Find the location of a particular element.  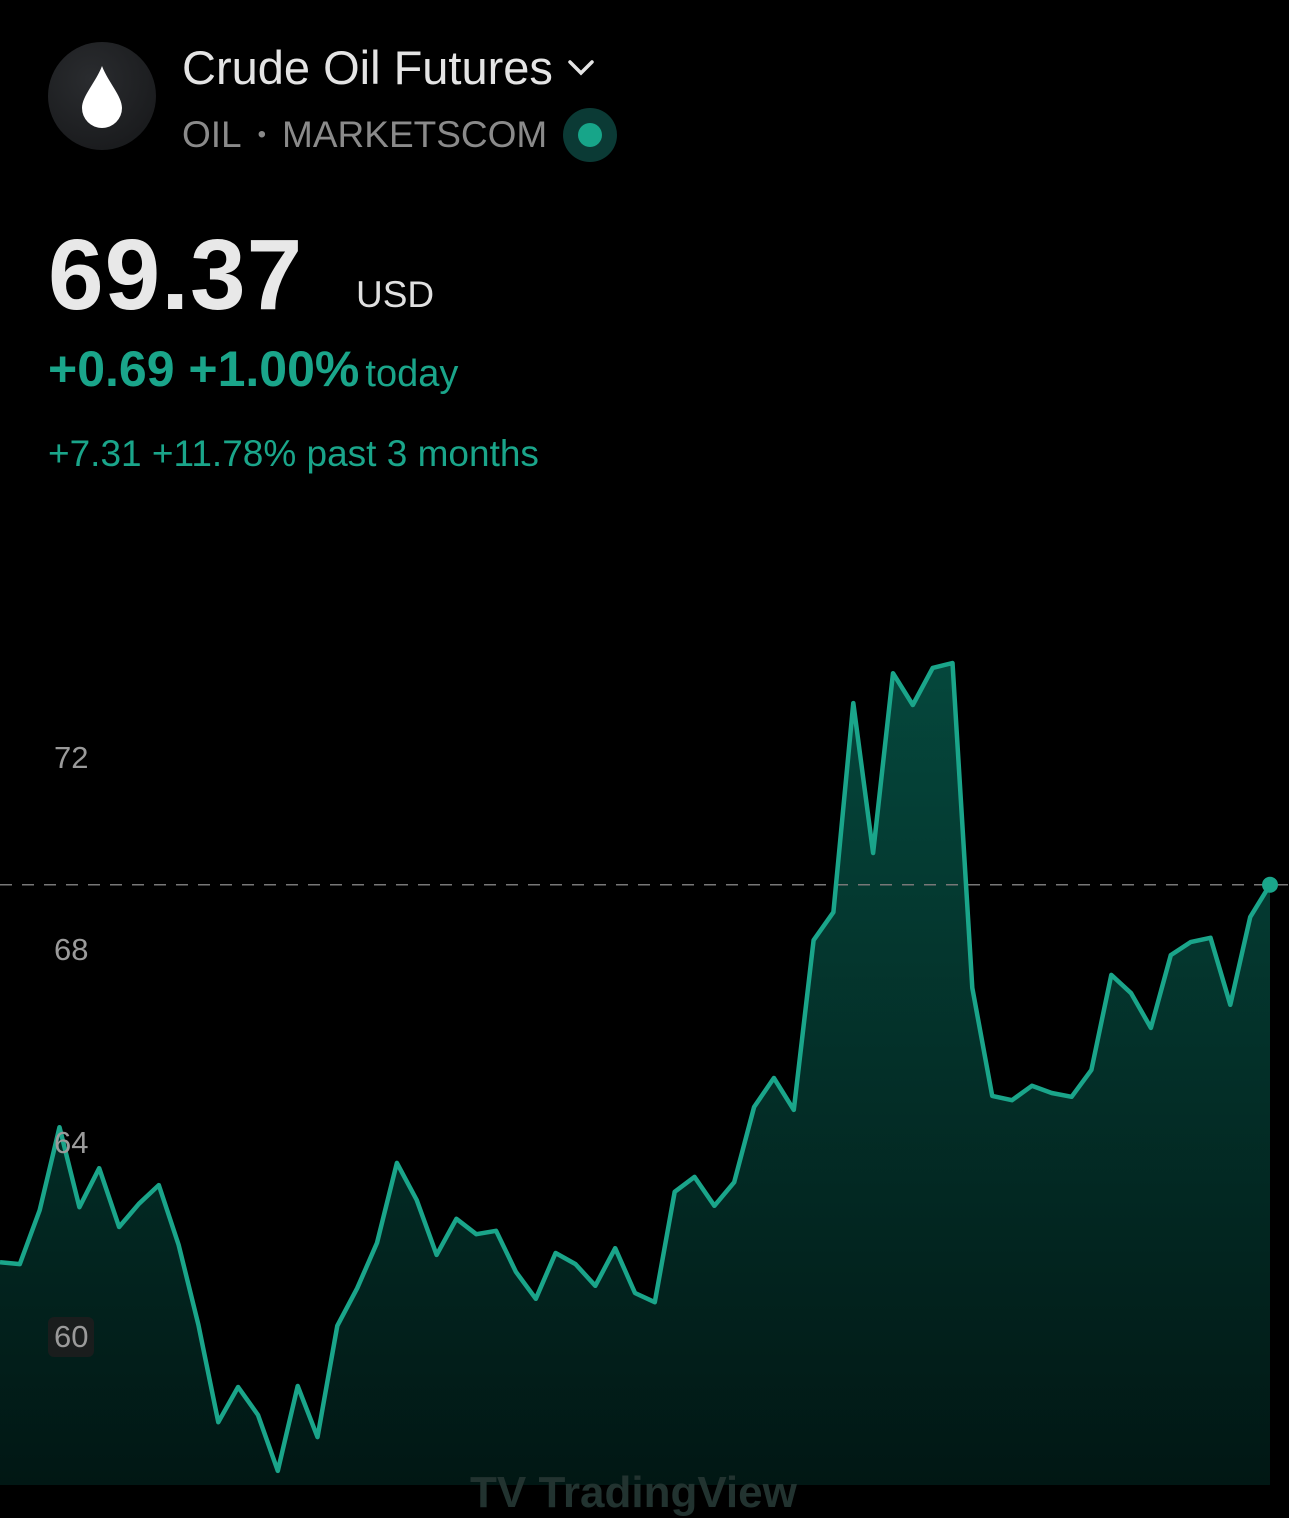

symbol: OIL is located at coordinates (212, 134).